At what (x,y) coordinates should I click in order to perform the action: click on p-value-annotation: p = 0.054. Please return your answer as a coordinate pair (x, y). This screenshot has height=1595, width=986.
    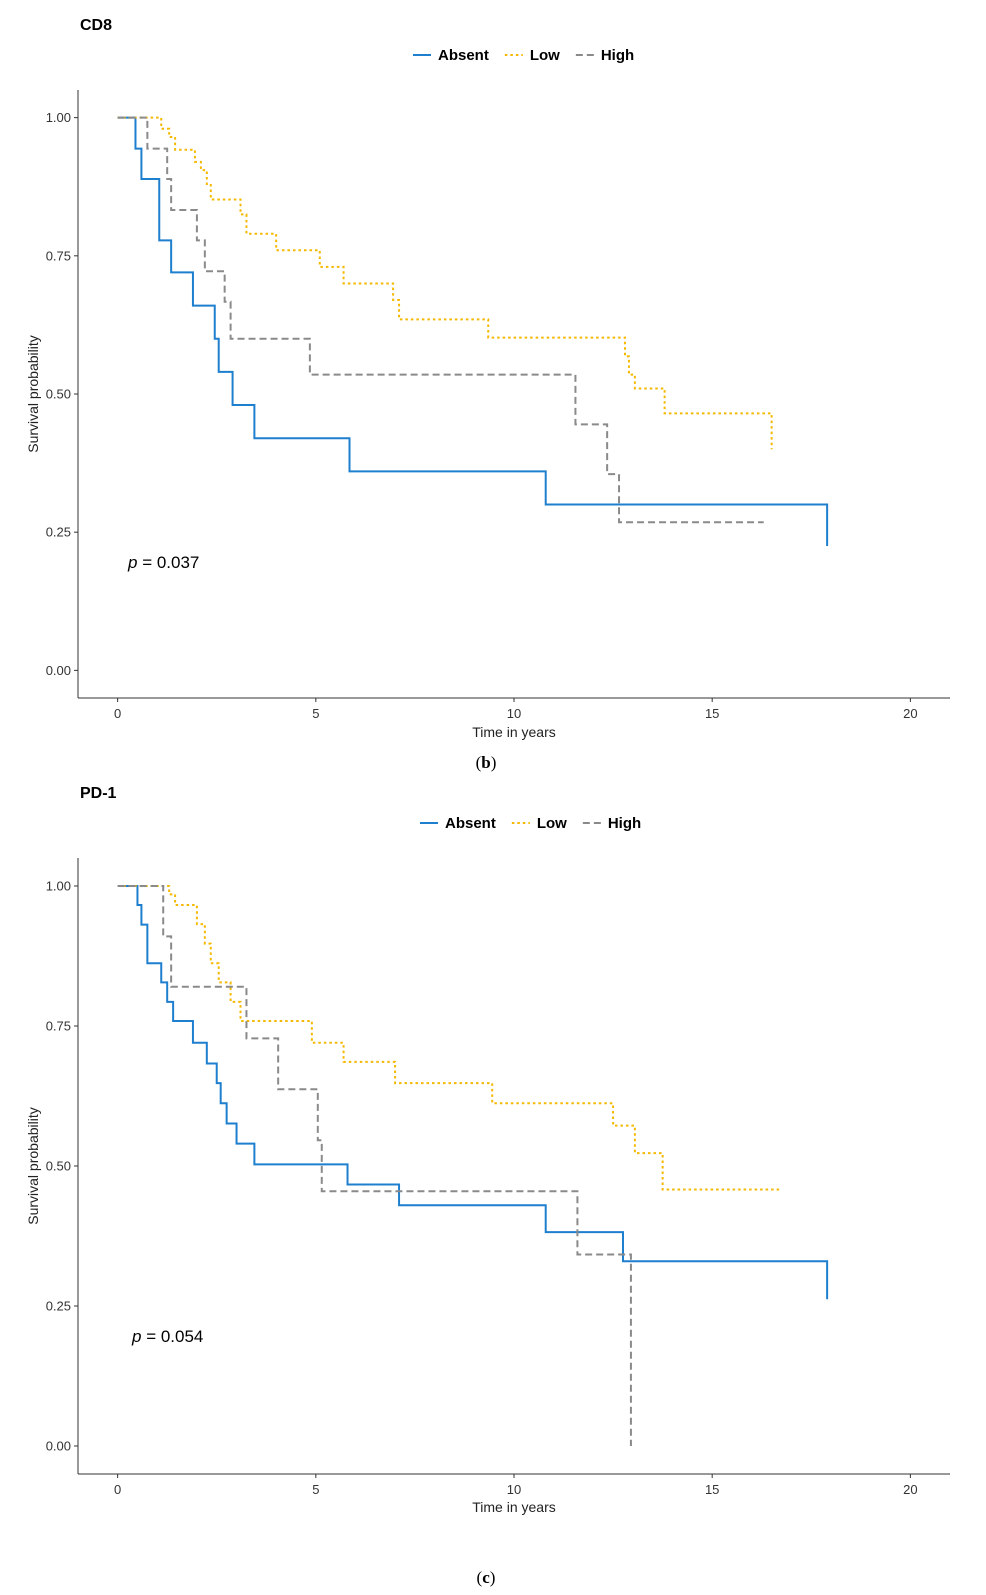
    Looking at the image, I should click on (167, 1336).